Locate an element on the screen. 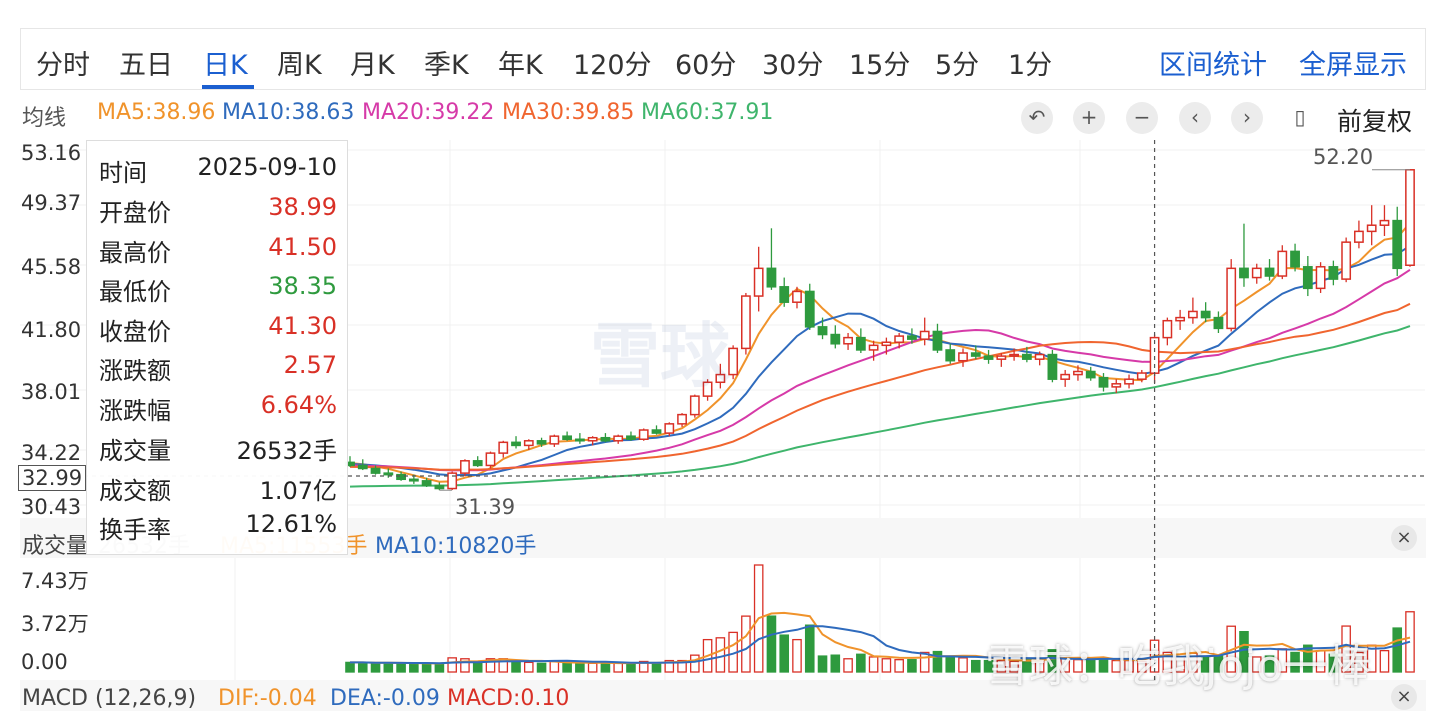  zoom-in-icon: + is located at coordinates (1089, 118).